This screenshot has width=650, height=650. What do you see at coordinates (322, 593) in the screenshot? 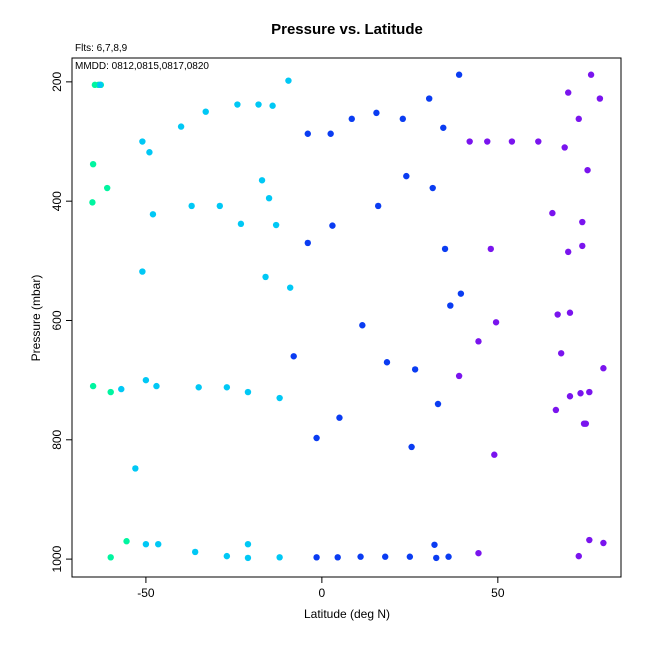
I see `x-tick-label: 0` at bounding box center [322, 593].